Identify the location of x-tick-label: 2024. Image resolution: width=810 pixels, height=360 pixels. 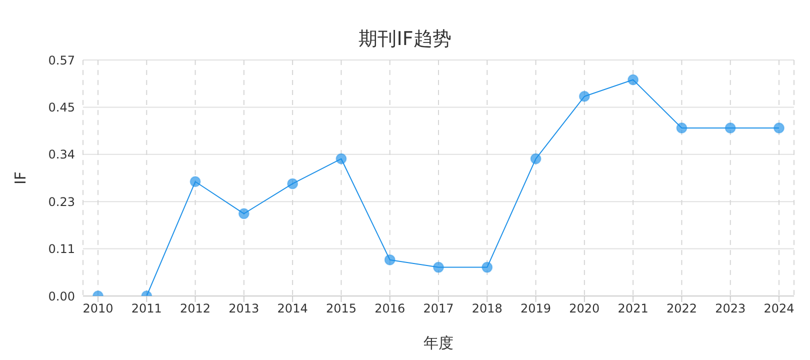
(779, 309).